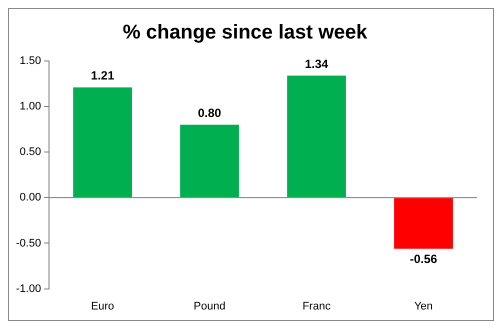 The image size is (502, 329). Describe the element at coordinates (316, 63) in the screenshot. I see `data-label: 1.34` at that location.